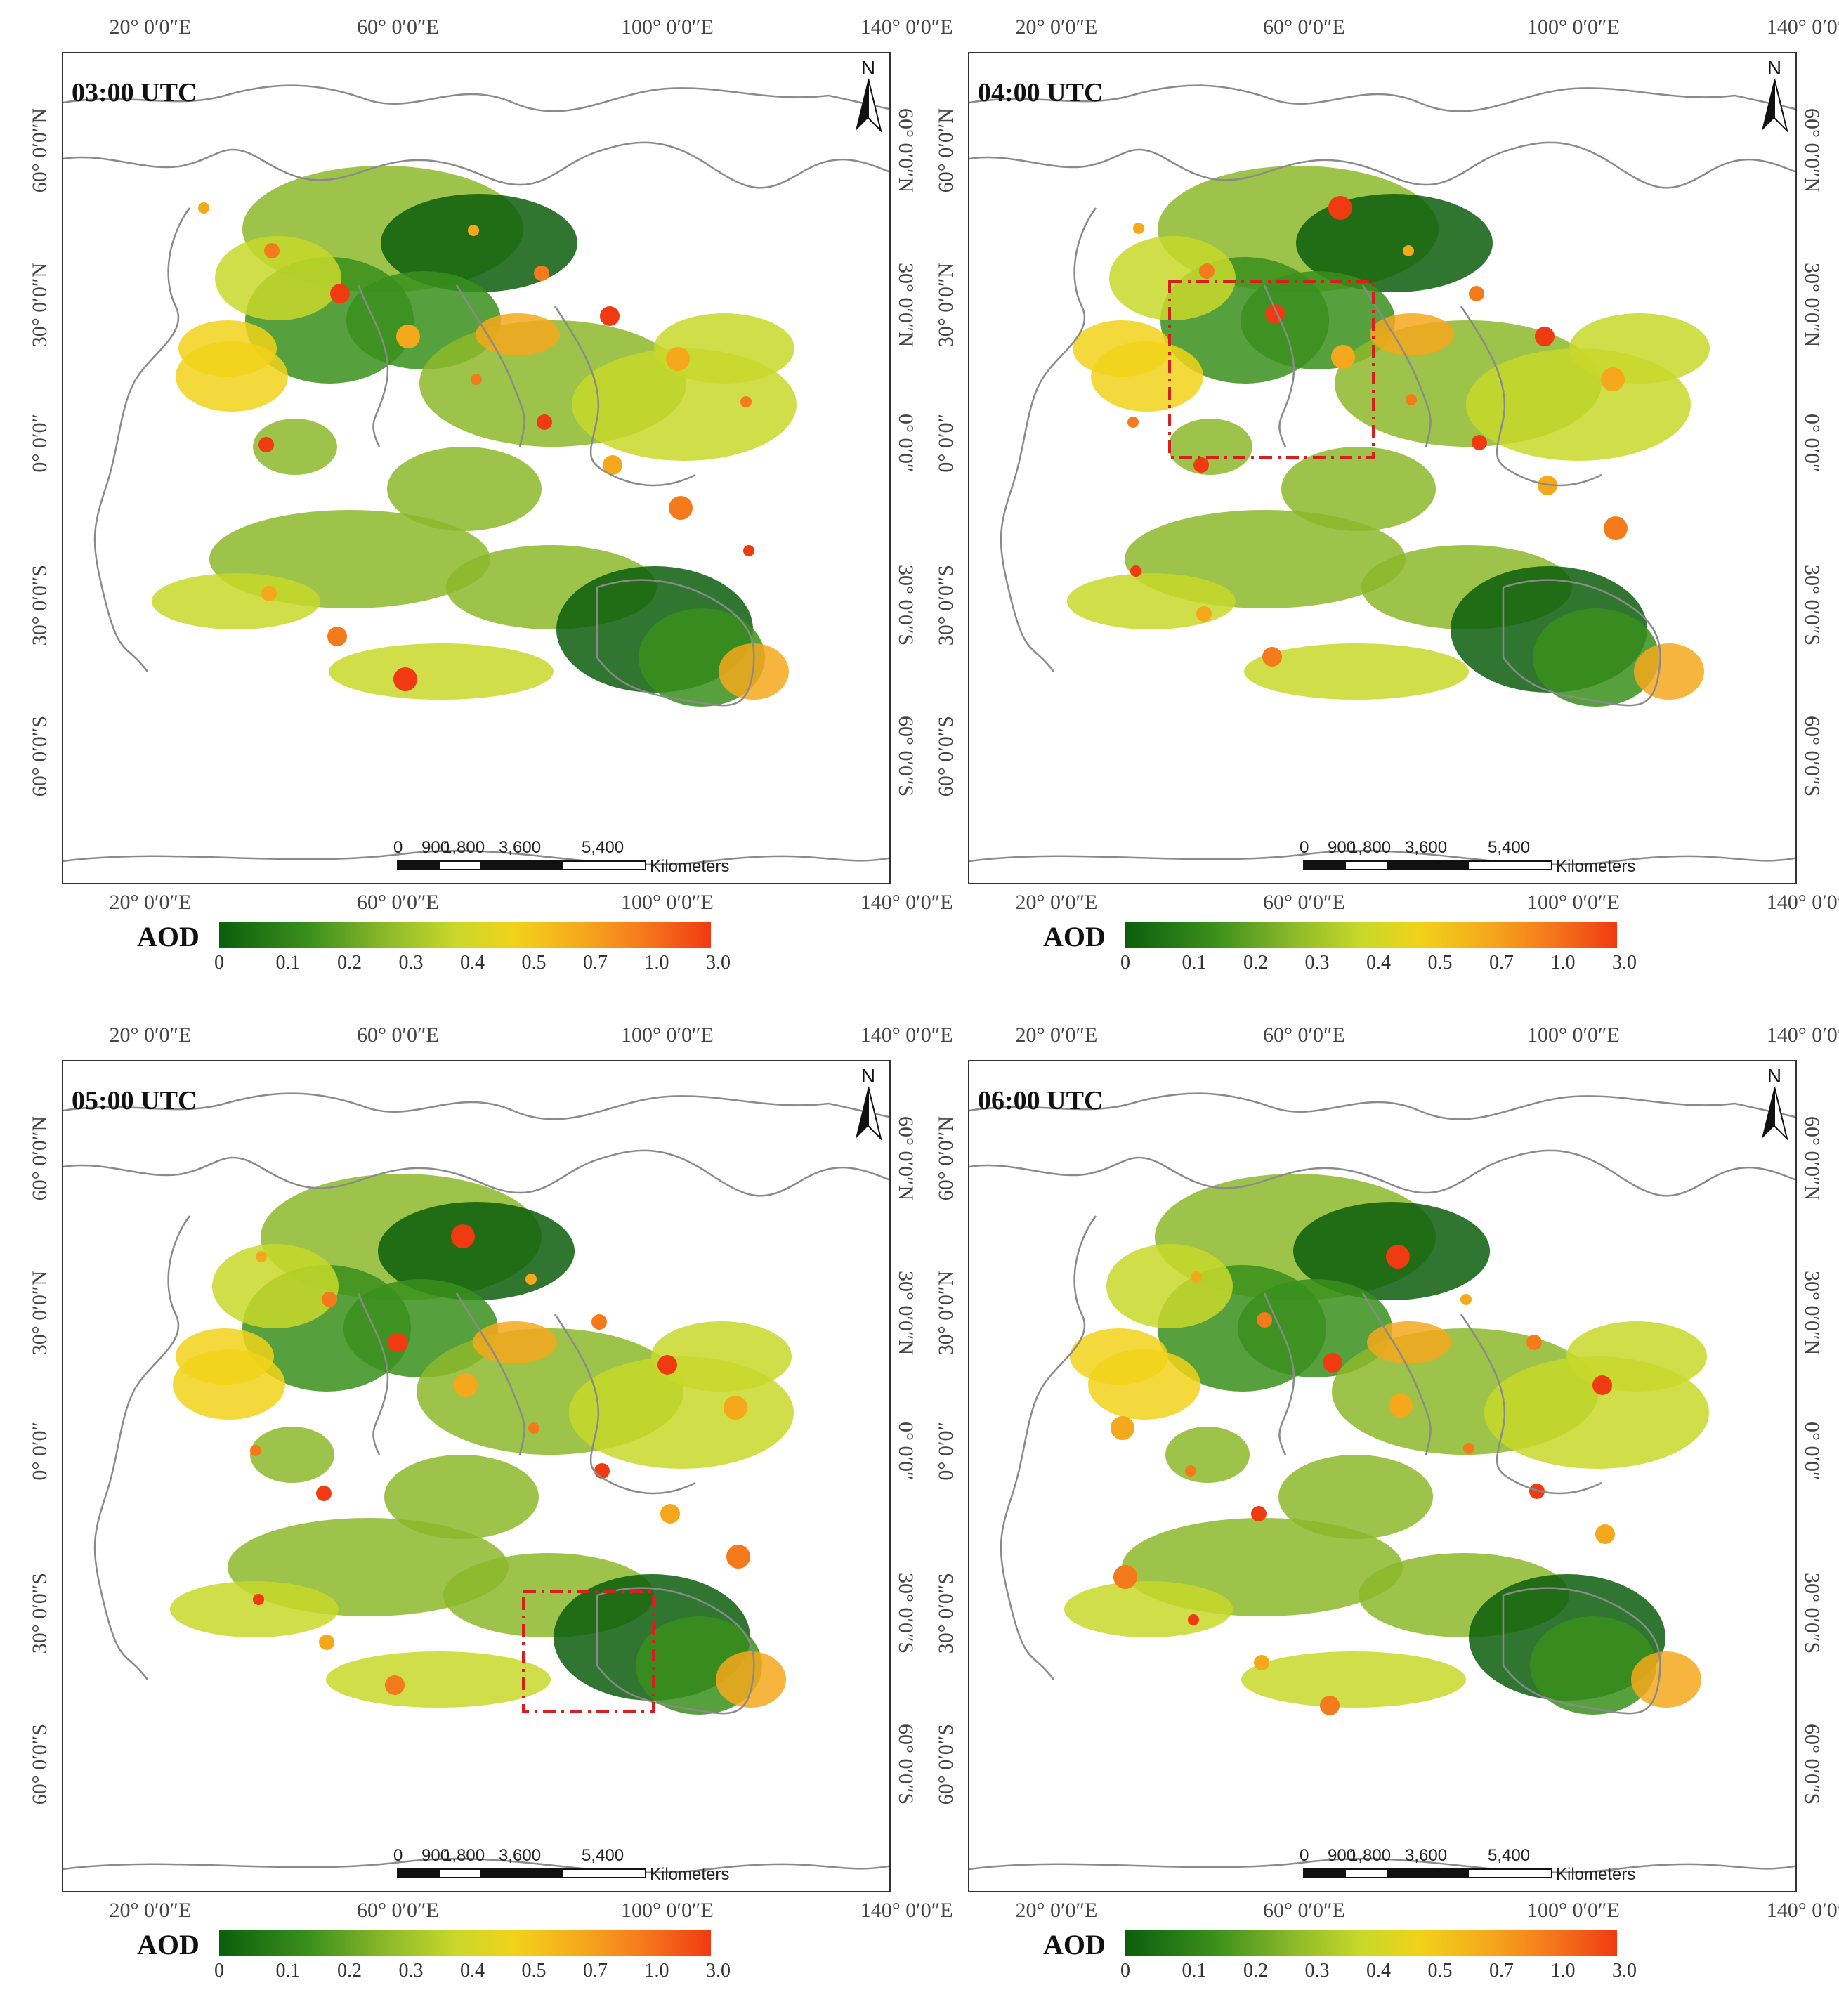 This screenshot has width=1839, height=2016. I want to click on legend-tick-label: 0, so click(1125, 963).